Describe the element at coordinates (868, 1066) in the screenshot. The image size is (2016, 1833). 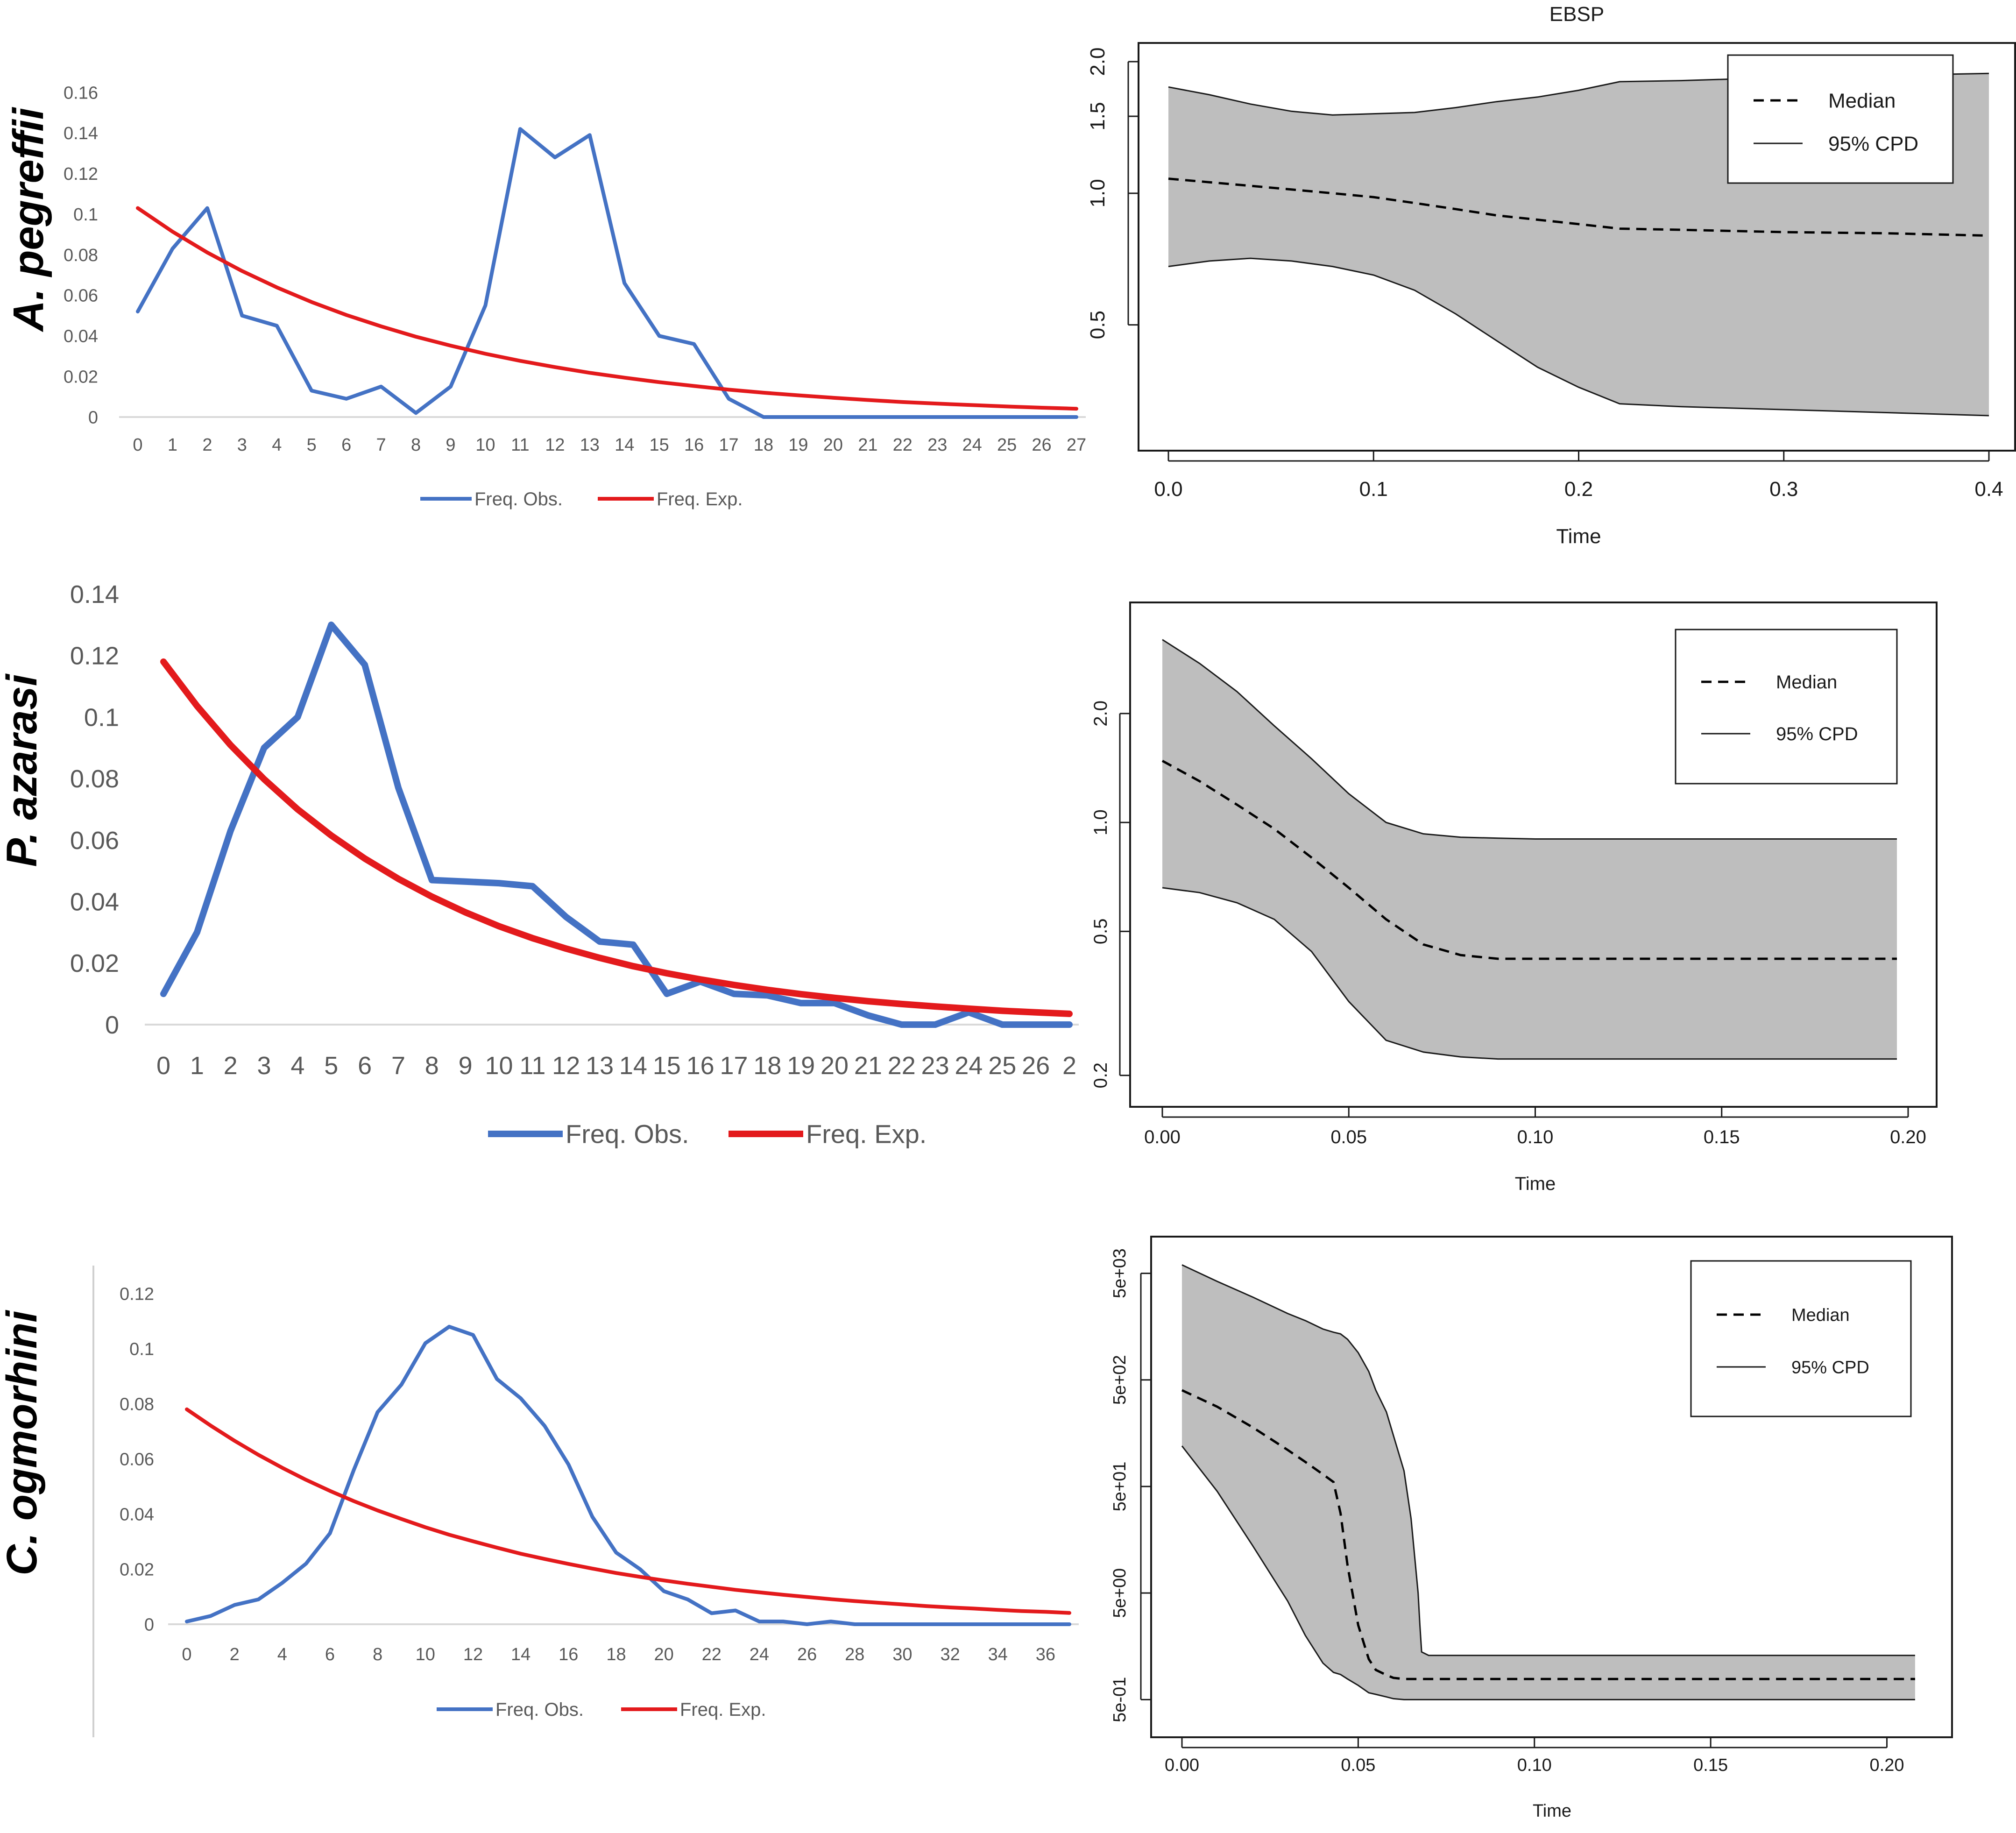
I see `x-tick-label: 21` at that location.